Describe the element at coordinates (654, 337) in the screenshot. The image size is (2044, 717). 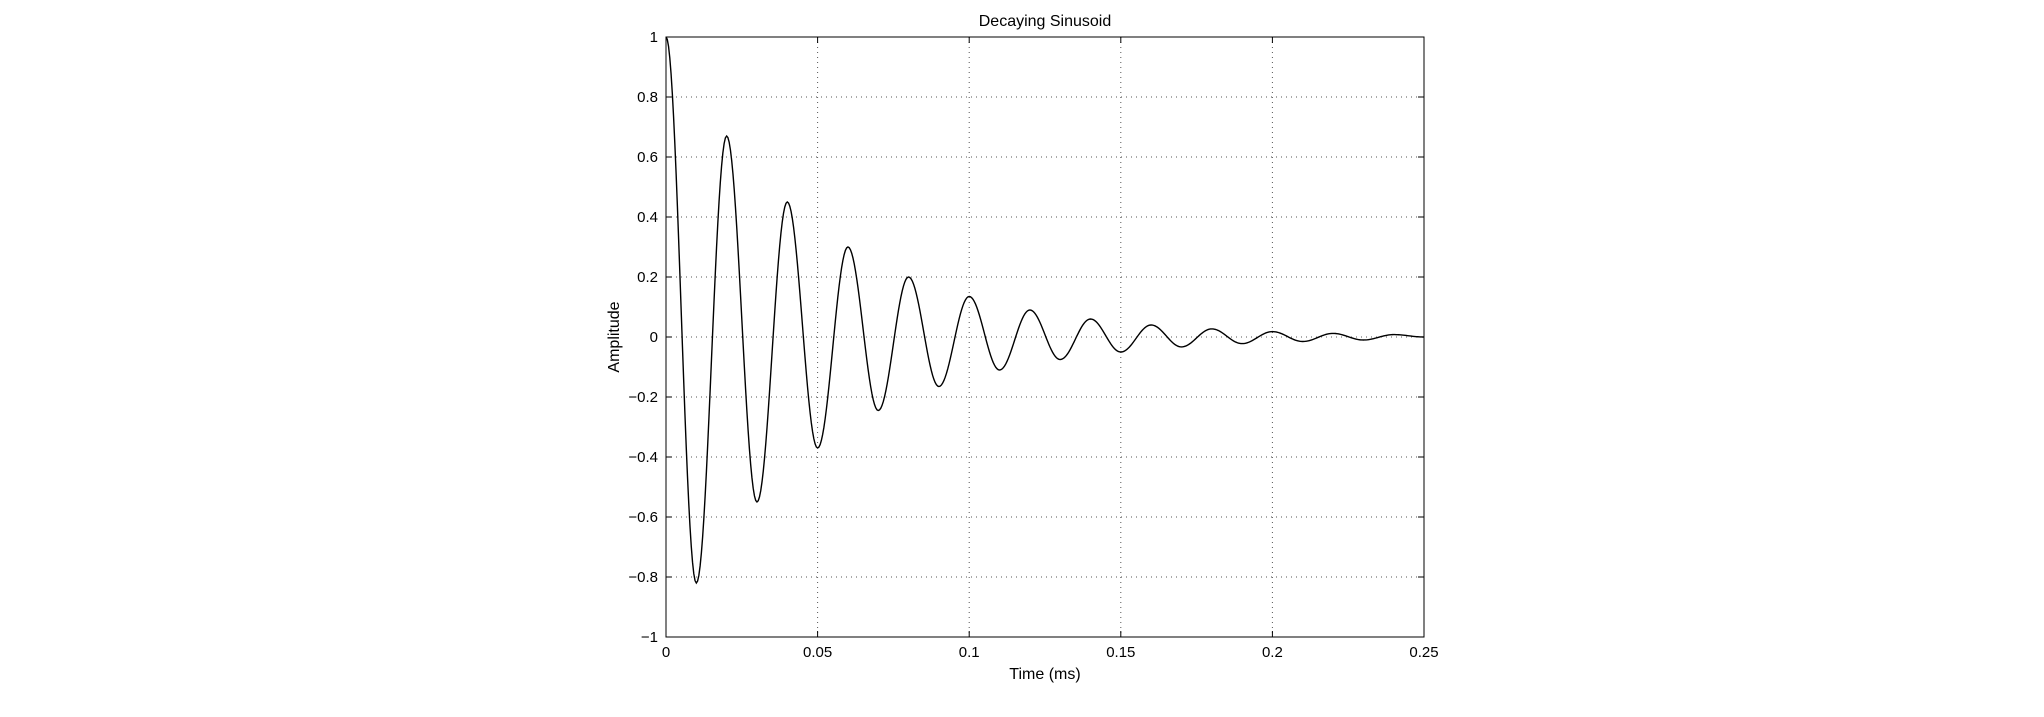
I see `y-tick-label: 0` at that location.